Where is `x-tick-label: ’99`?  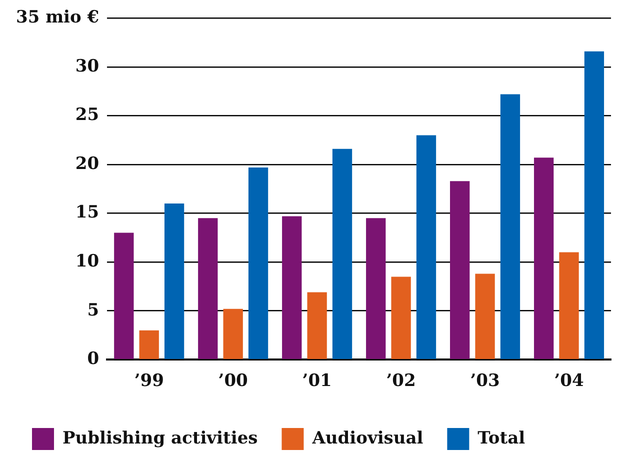 x-tick-label: ’99 is located at coordinates (149, 381).